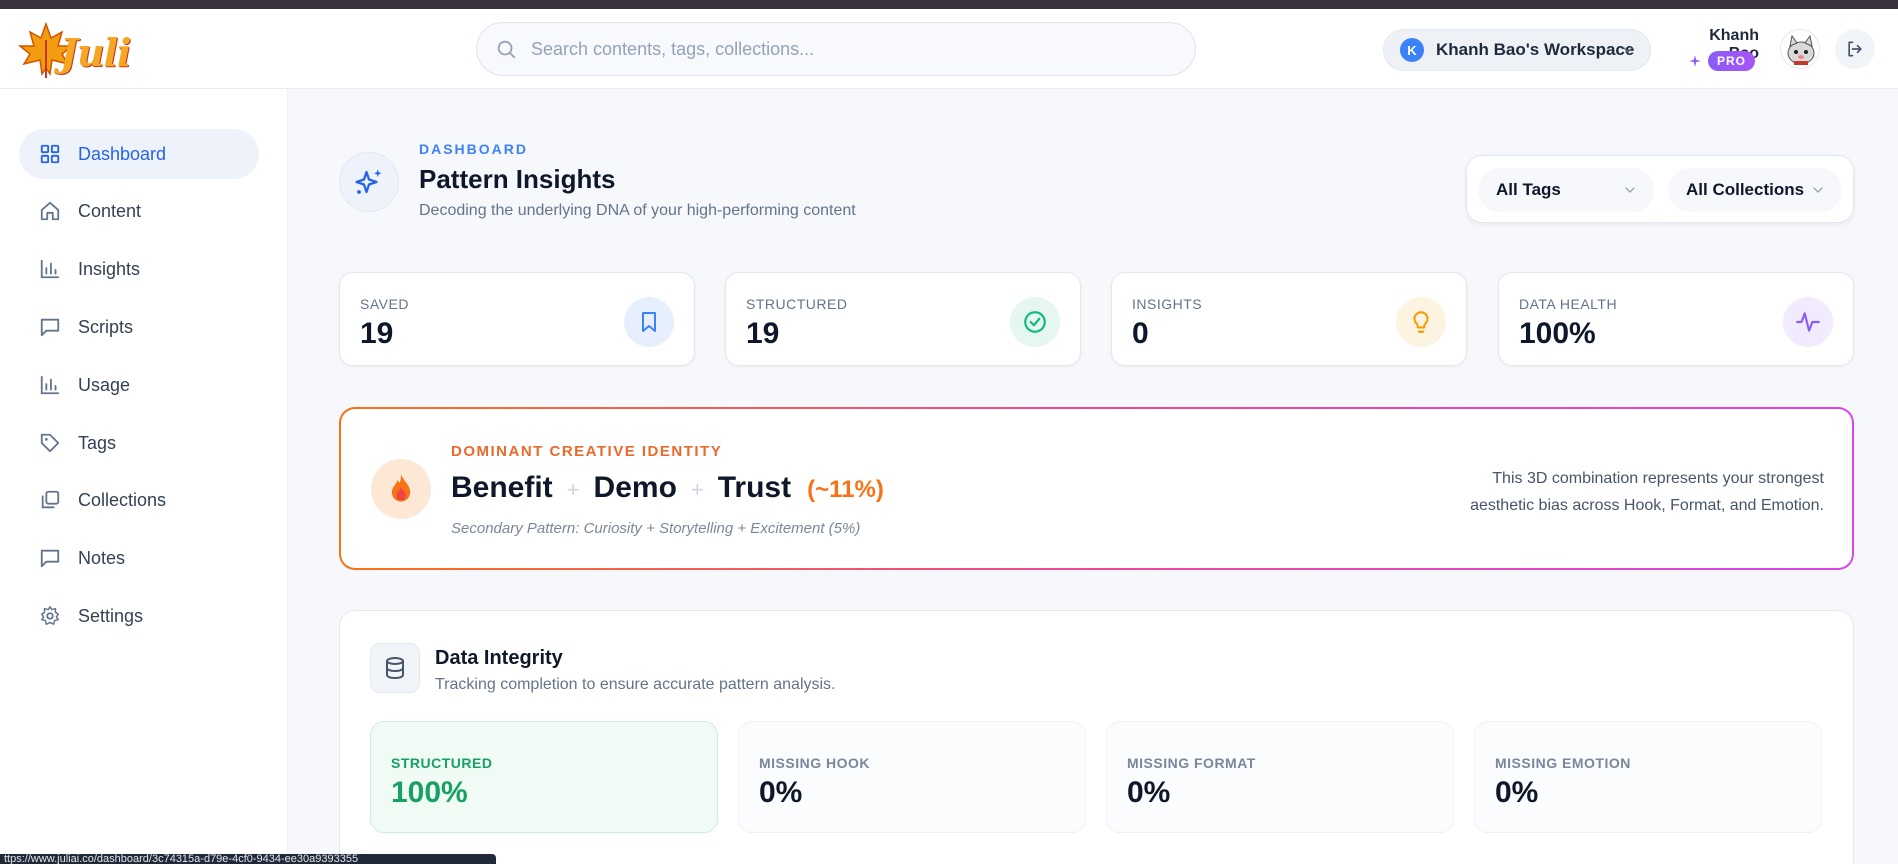  What do you see at coordinates (517, 179) in the screenshot?
I see `page-title: Pattern Insights` at bounding box center [517, 179].